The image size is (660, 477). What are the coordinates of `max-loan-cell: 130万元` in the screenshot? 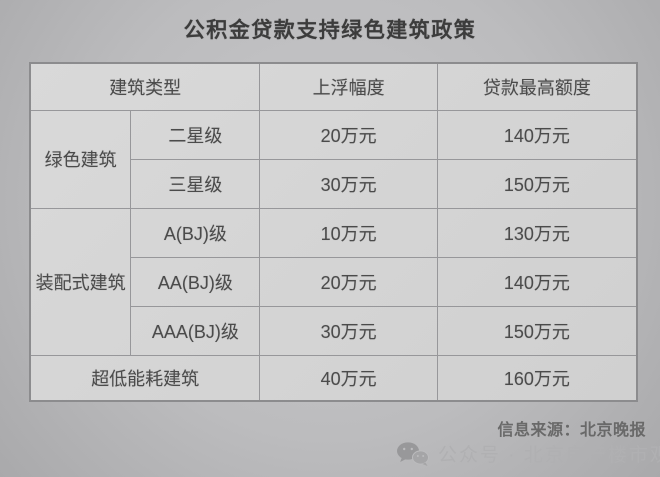 It's located at (537, 232).